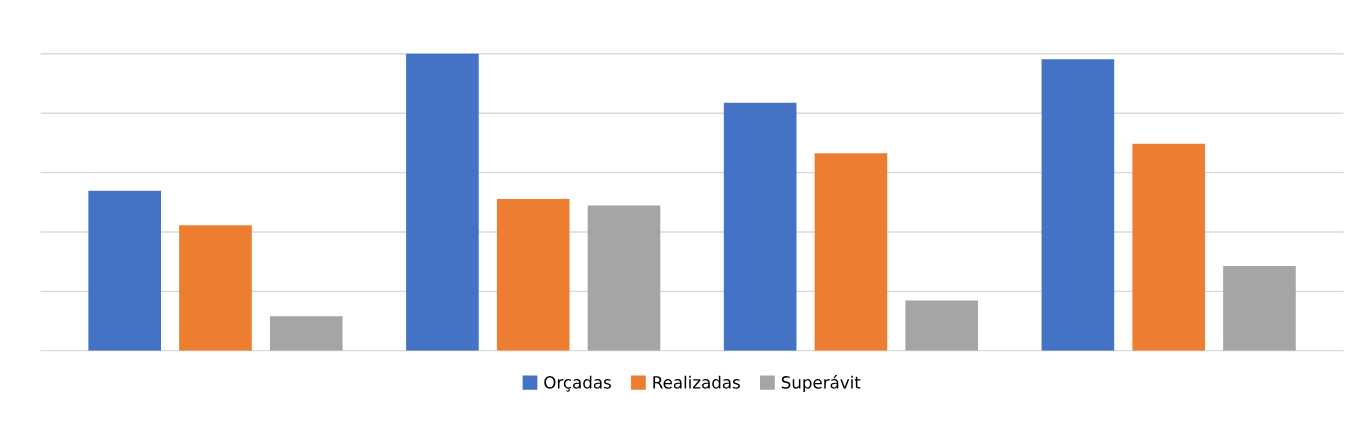 This screenshot has height=433, width=1357. I want to click on legend-label: Orçadas, so click(577, 383).